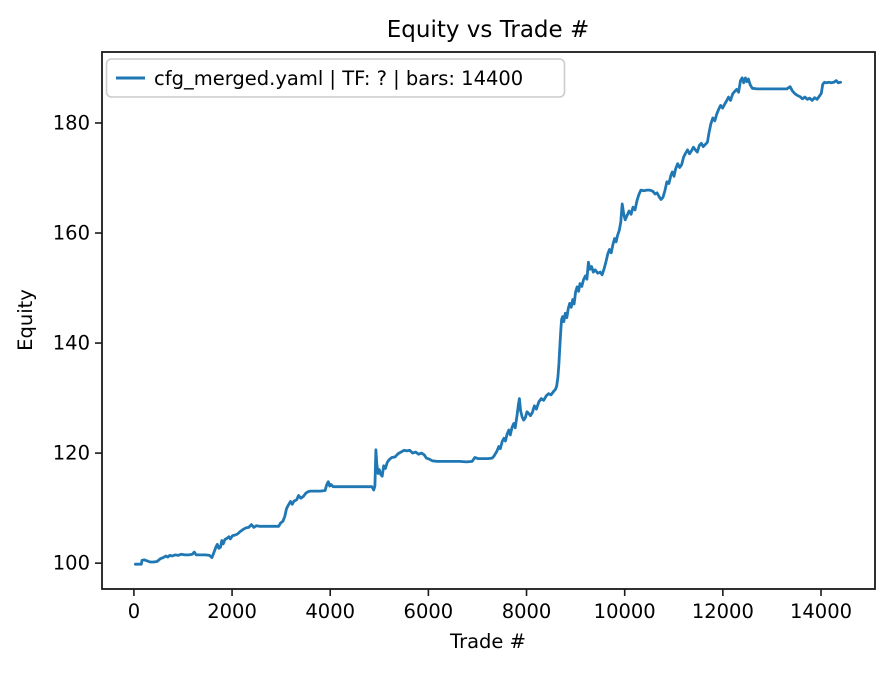 The height and width of the screenshot is (677, 896). I want to click on legend-entry-label: cfg_merged.yaml | TF: ? | bars: 14400, so click(338, 78).